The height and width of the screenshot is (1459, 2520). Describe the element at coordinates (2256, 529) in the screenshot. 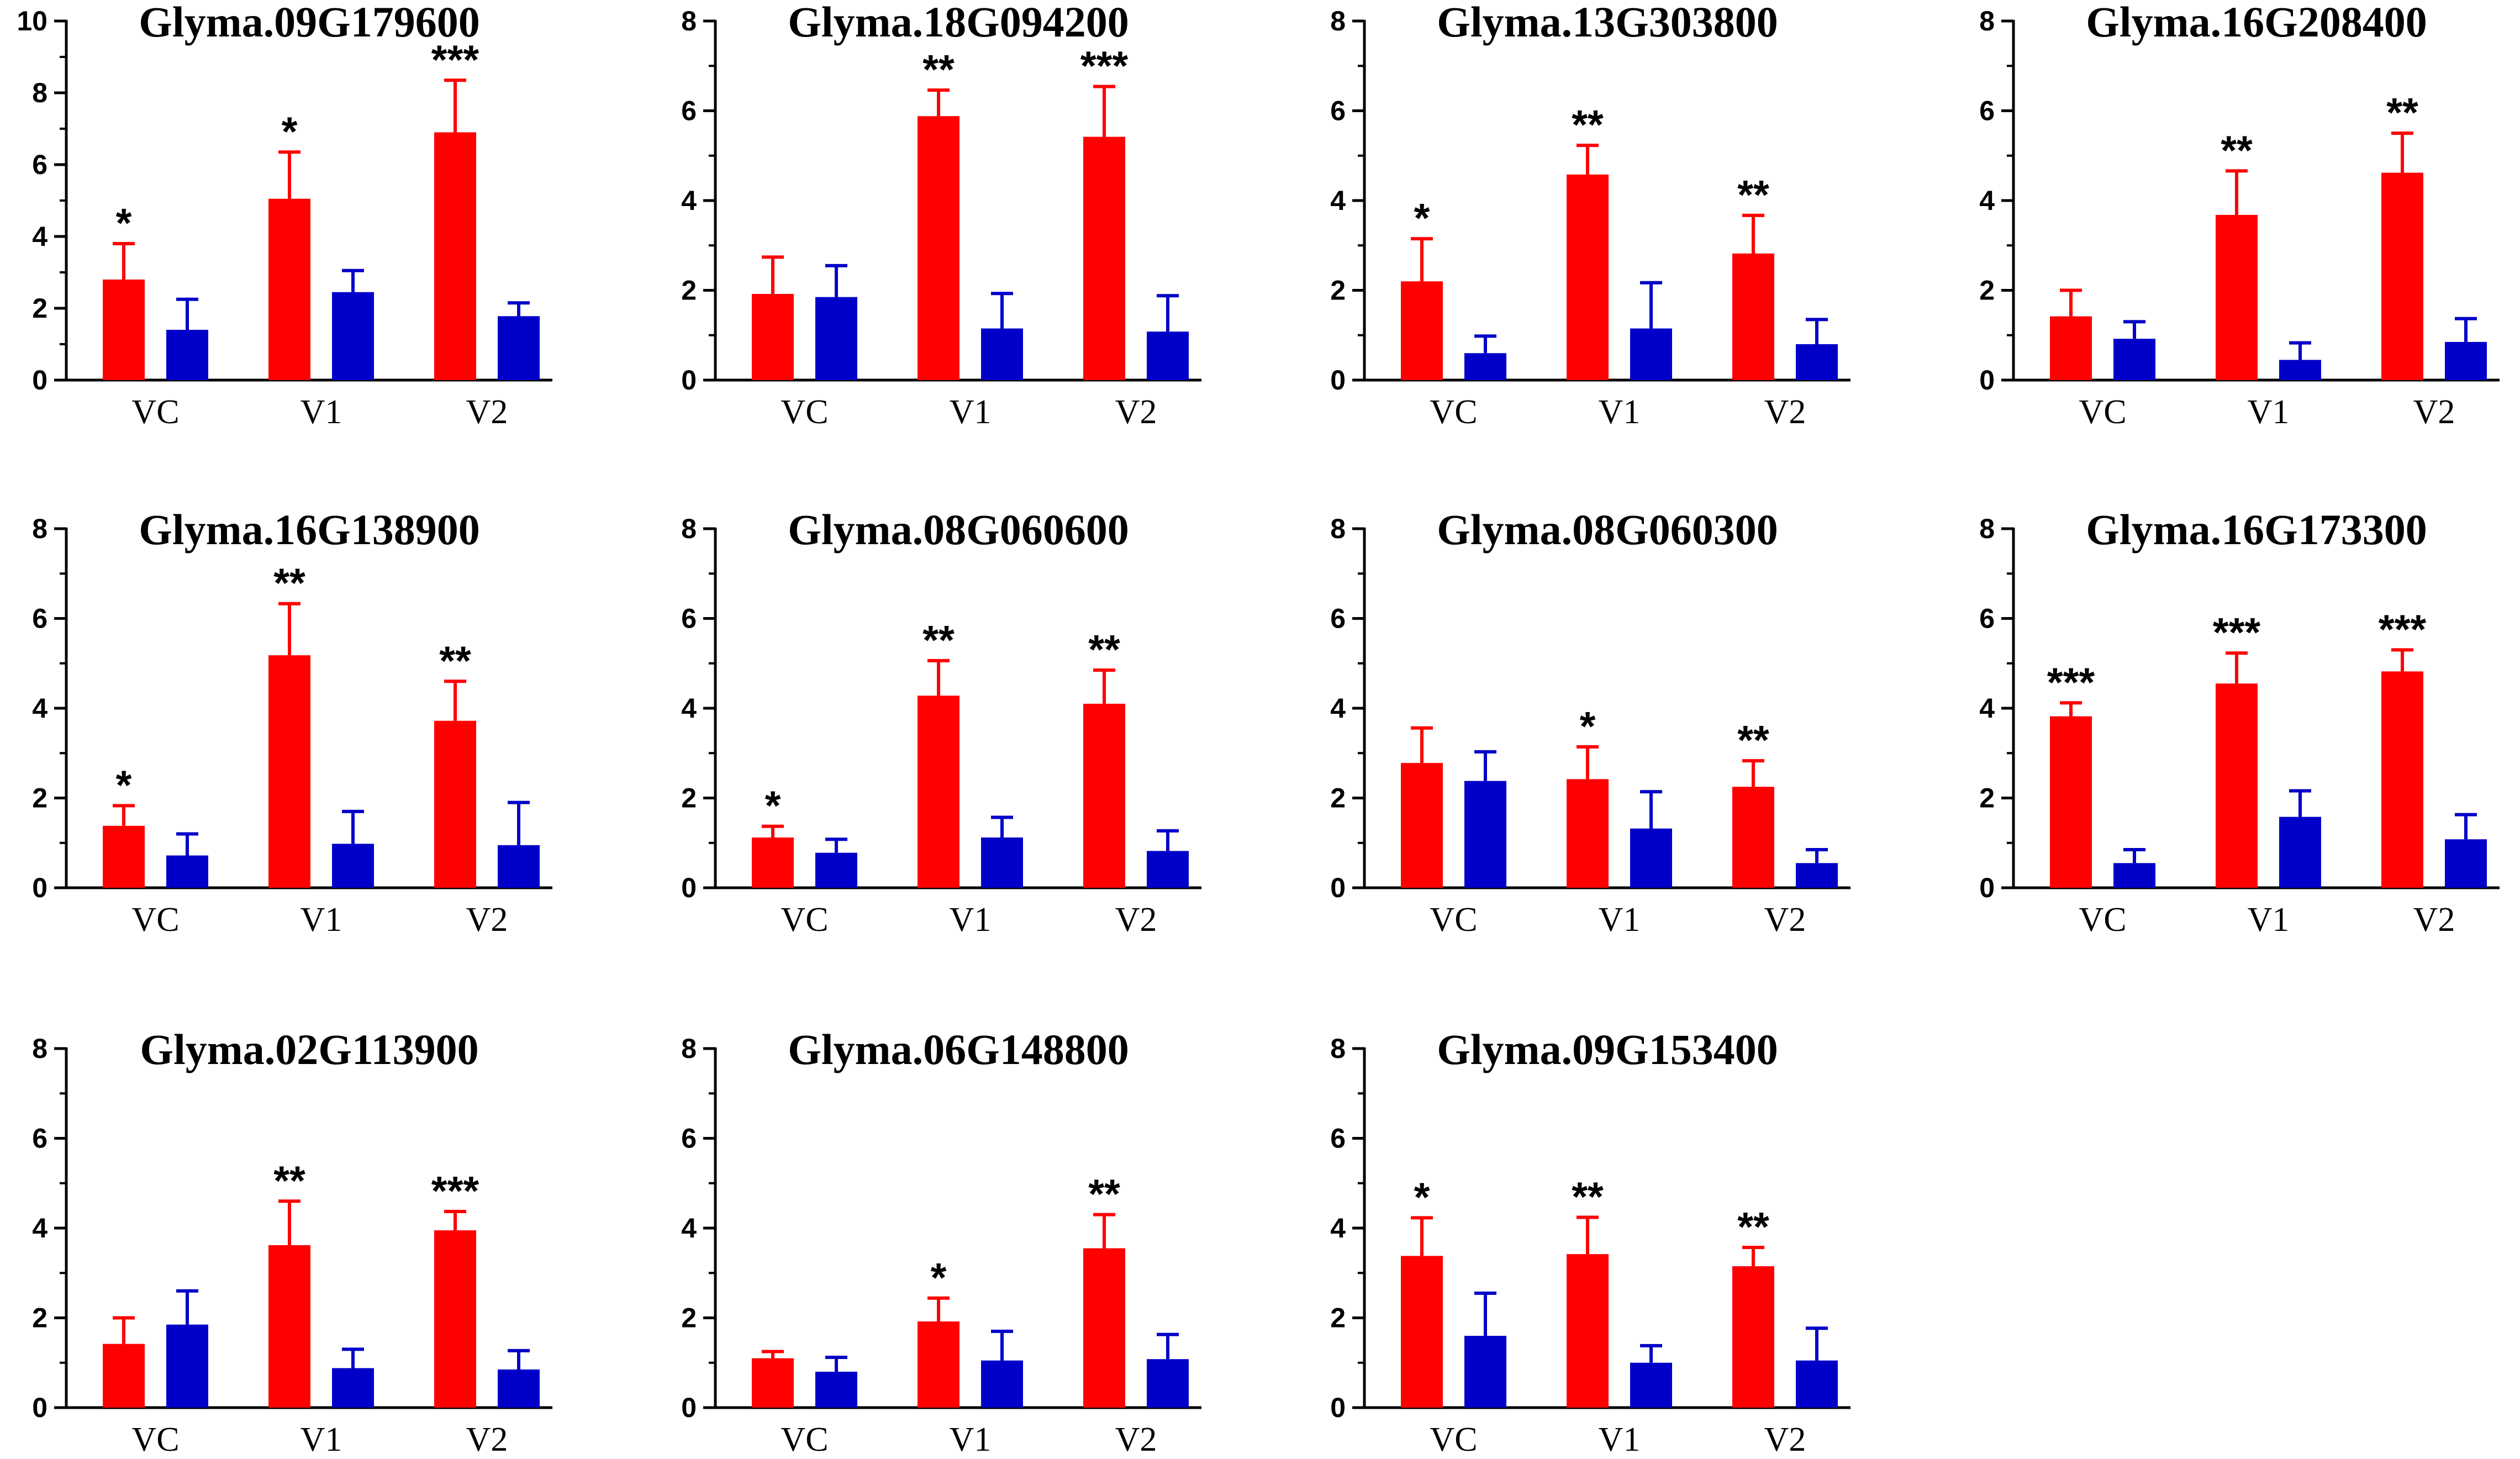

I see `chart-title: Glyma.16G173300` at that location.